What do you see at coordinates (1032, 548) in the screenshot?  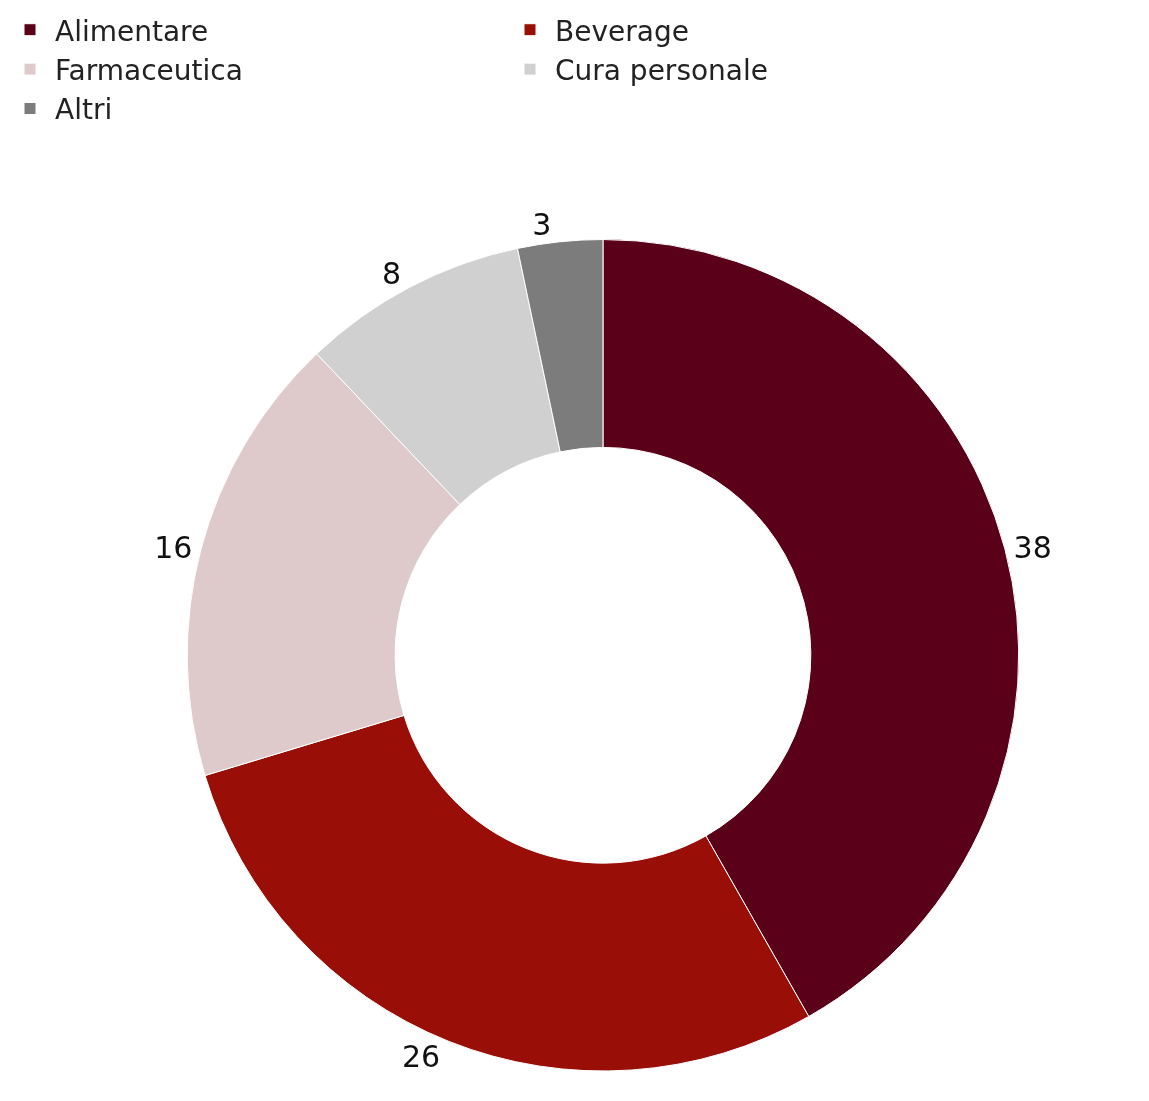 I see `data-label: 38` at bounding box center [1032, 548].